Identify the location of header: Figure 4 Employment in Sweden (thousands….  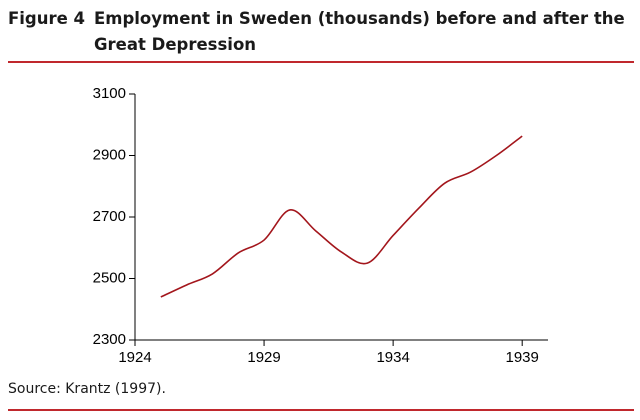
(322, 32).